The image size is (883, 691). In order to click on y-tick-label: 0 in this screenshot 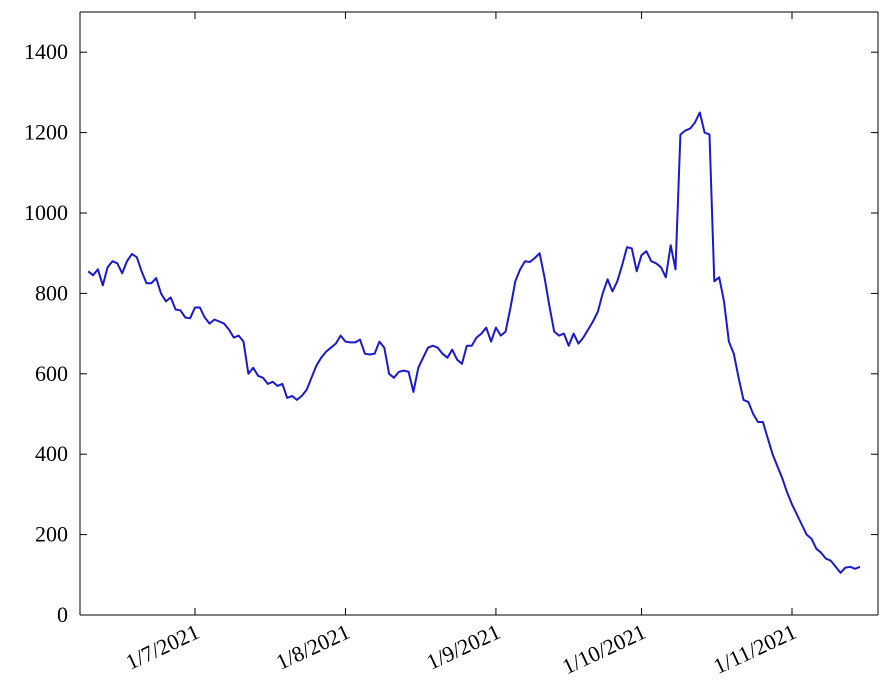, I will do `click(62, 614)`.